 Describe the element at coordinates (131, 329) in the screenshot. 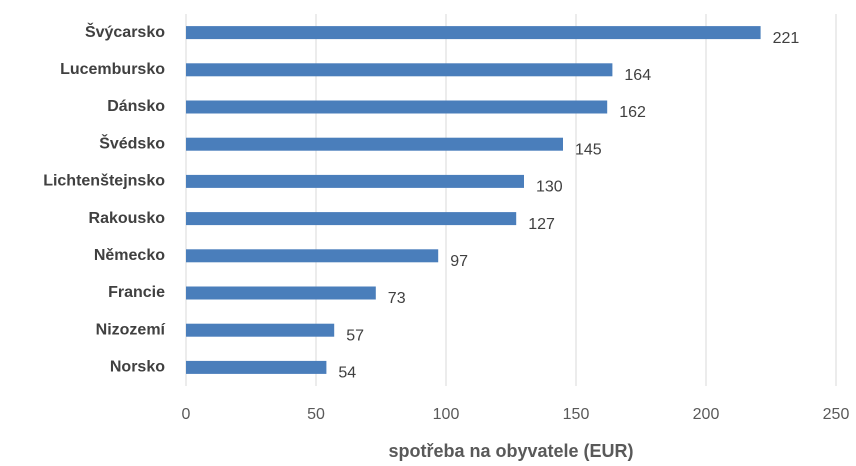

I see `y-tick-label: Nizozemí` at that location.